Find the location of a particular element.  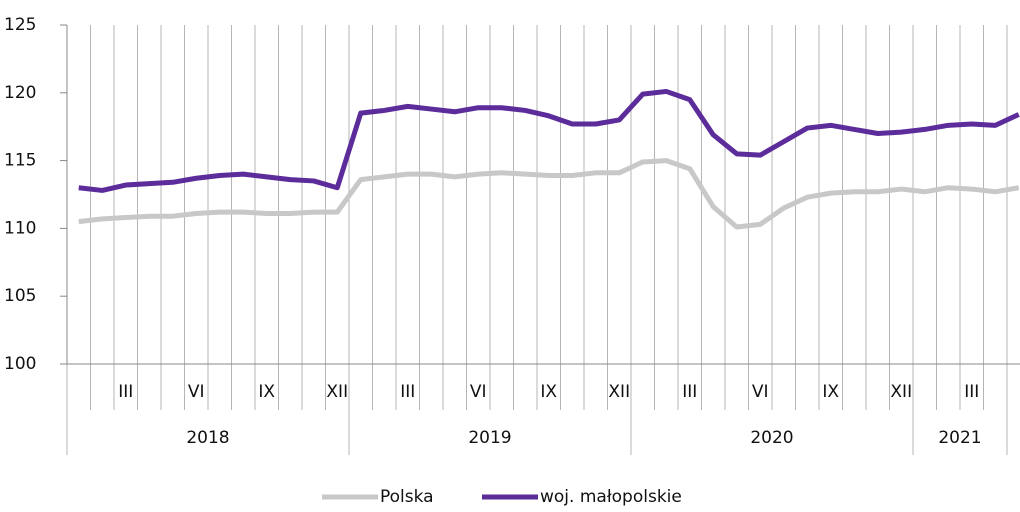

y-tick-label: 105 is located at coordinates (20, 296).